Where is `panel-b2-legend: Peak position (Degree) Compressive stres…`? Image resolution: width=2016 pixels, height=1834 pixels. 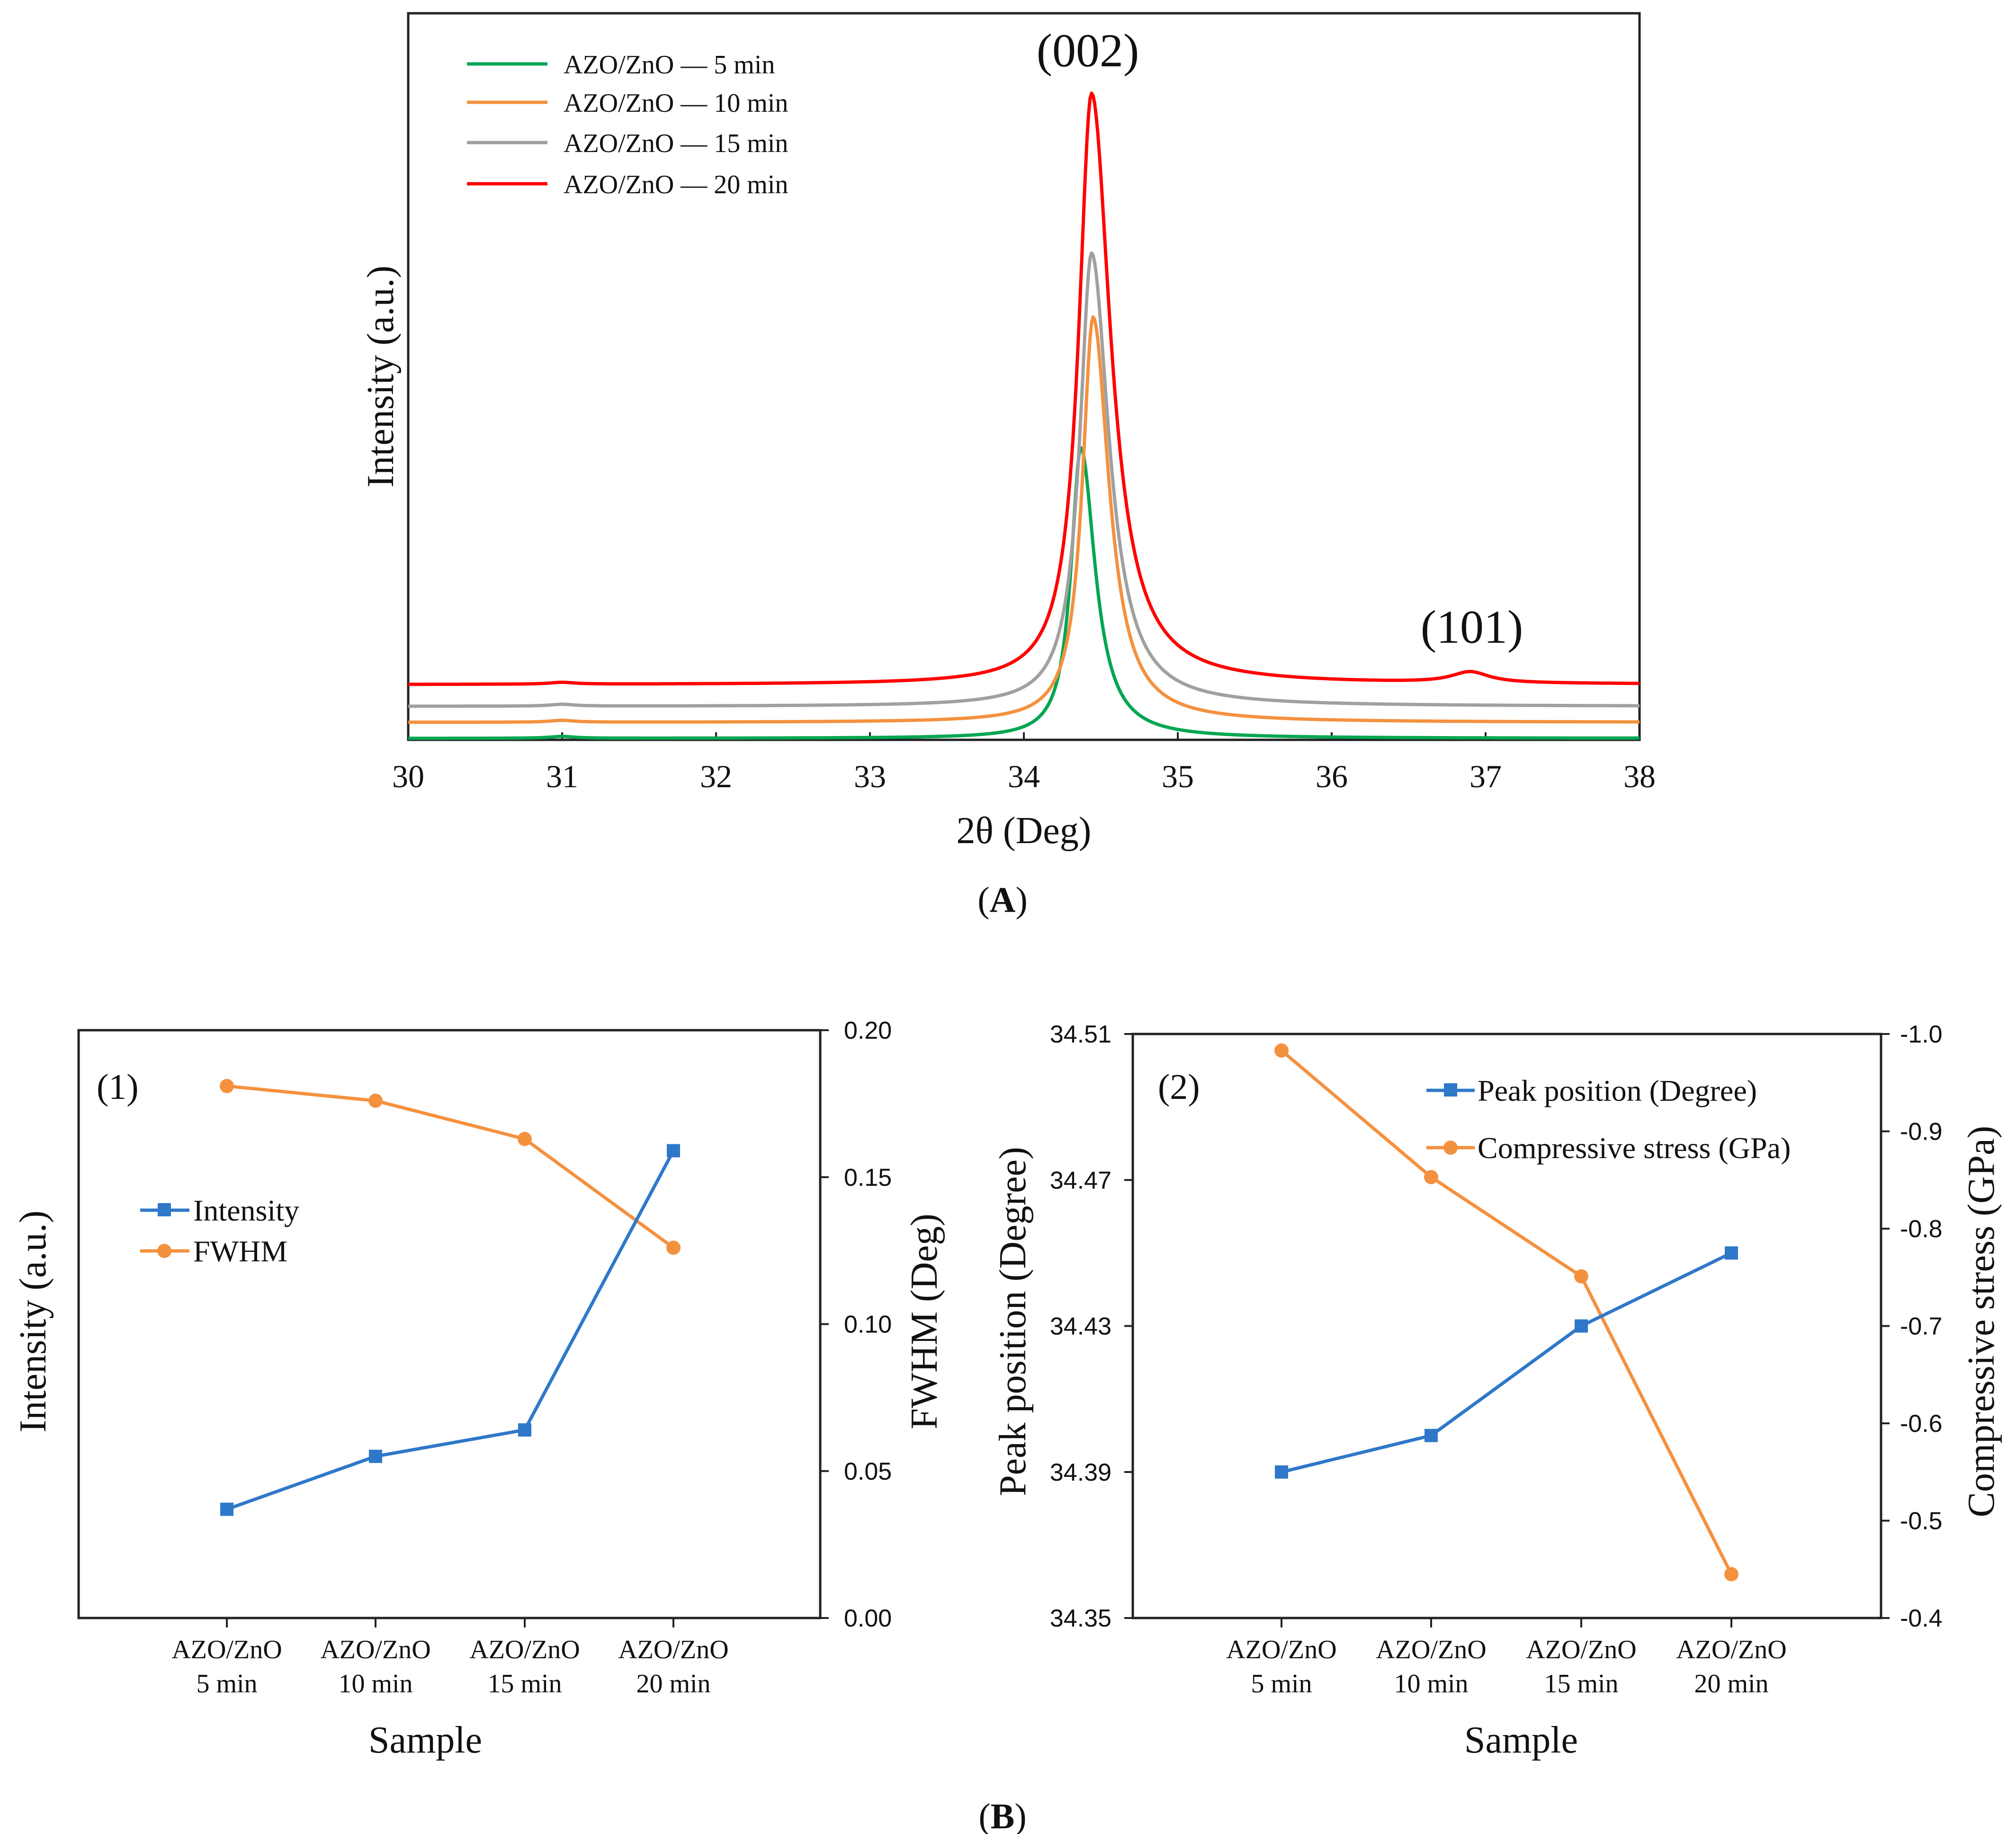 panel-b2-legend: Peak position (Degree) Compressive stres… is located at coordinates (1608, 1119).